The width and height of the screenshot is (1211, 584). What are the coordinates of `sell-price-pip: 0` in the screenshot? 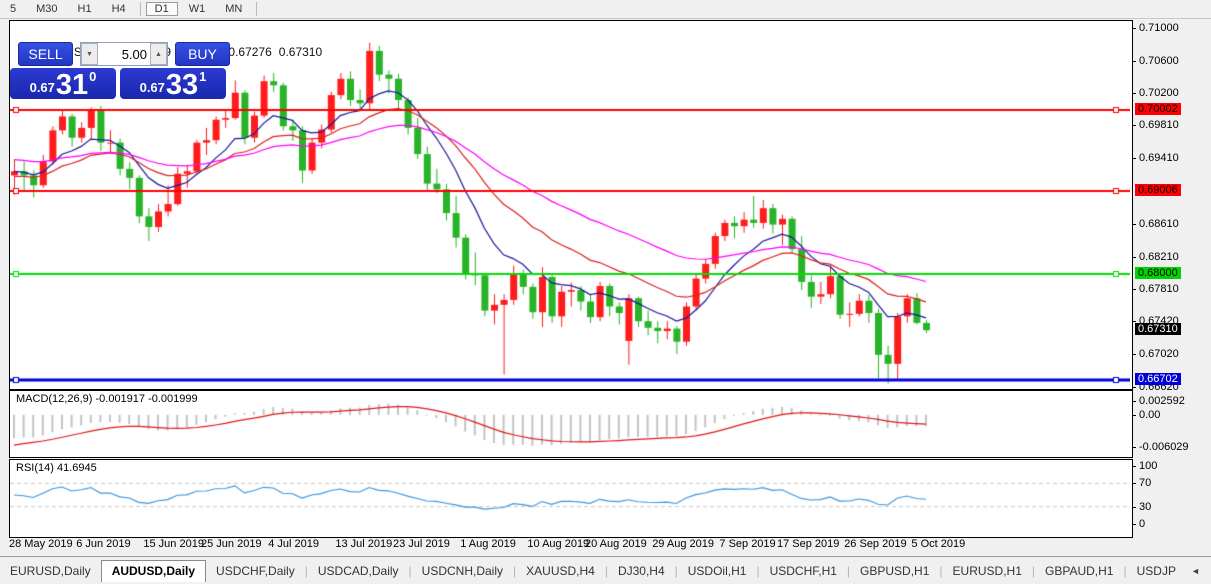 It's located at (93, 76).